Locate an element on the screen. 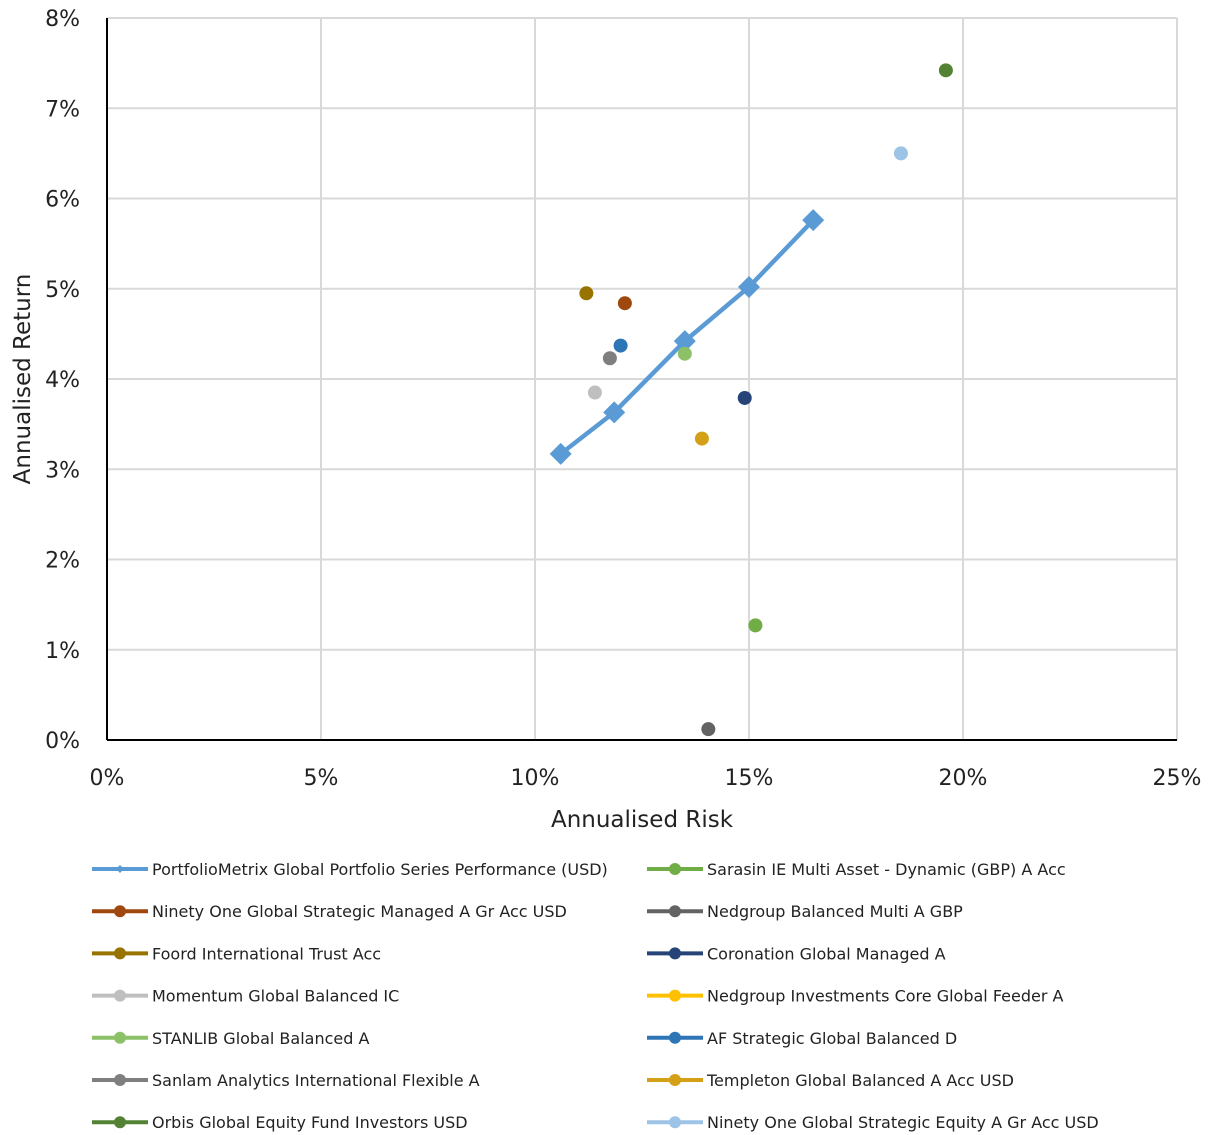 The image size is (1210, 1135). y-tick-label: 2% is located at coordinates (62, 561).